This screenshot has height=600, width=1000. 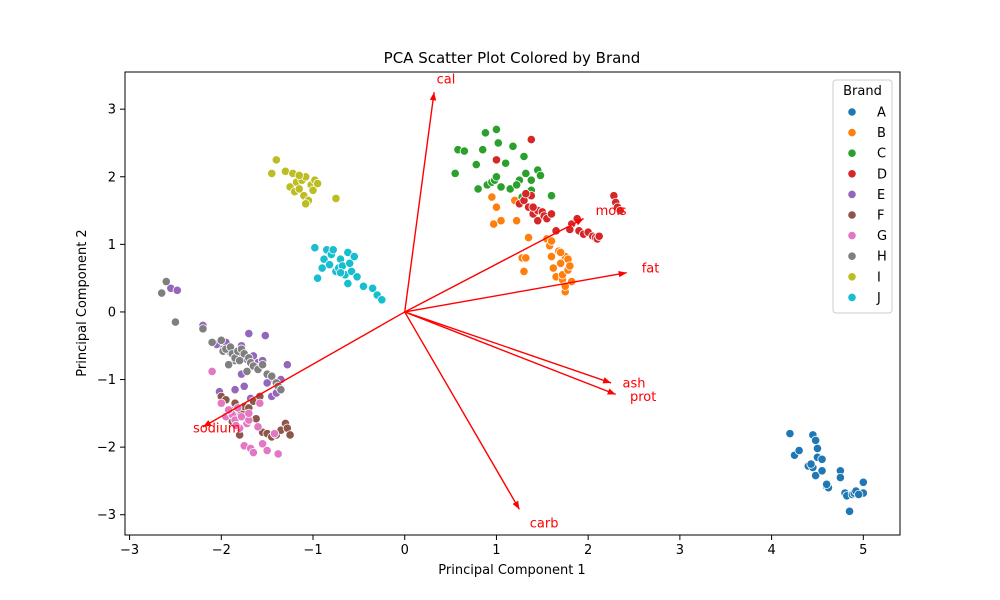 I want to click on x-tick-label: 3, so click(x=680, y=550).